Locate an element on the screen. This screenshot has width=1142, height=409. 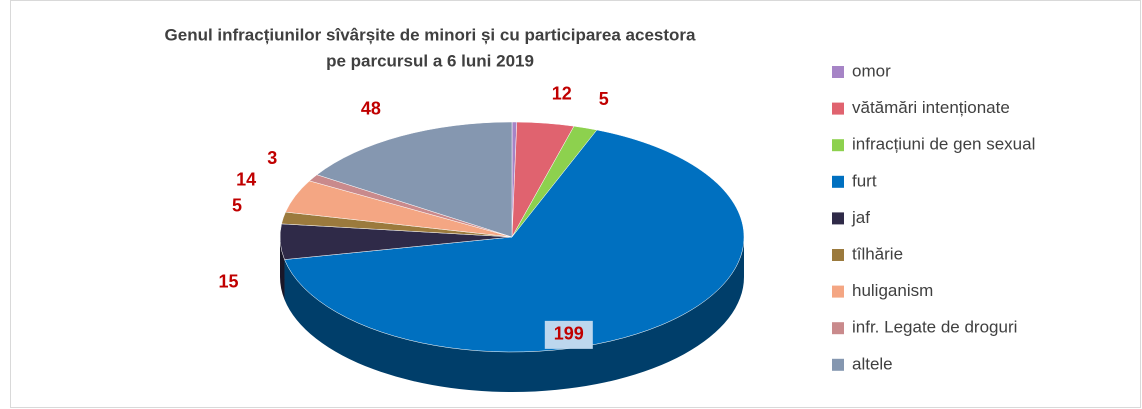
data-label: 14 is located at coordinates (246, 179).